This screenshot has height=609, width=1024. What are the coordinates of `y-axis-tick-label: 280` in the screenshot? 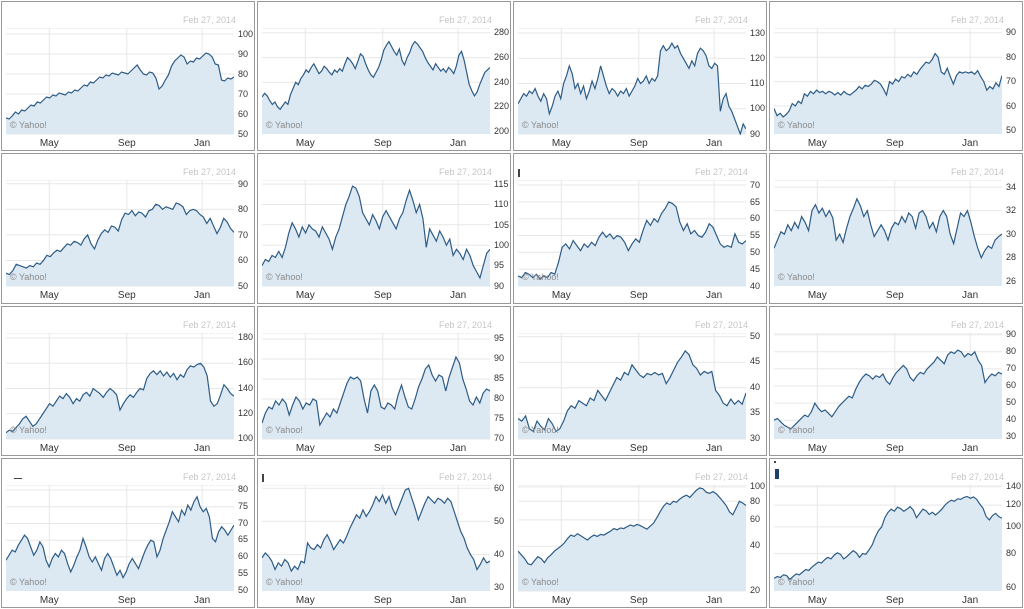 It's located at (502, 32).